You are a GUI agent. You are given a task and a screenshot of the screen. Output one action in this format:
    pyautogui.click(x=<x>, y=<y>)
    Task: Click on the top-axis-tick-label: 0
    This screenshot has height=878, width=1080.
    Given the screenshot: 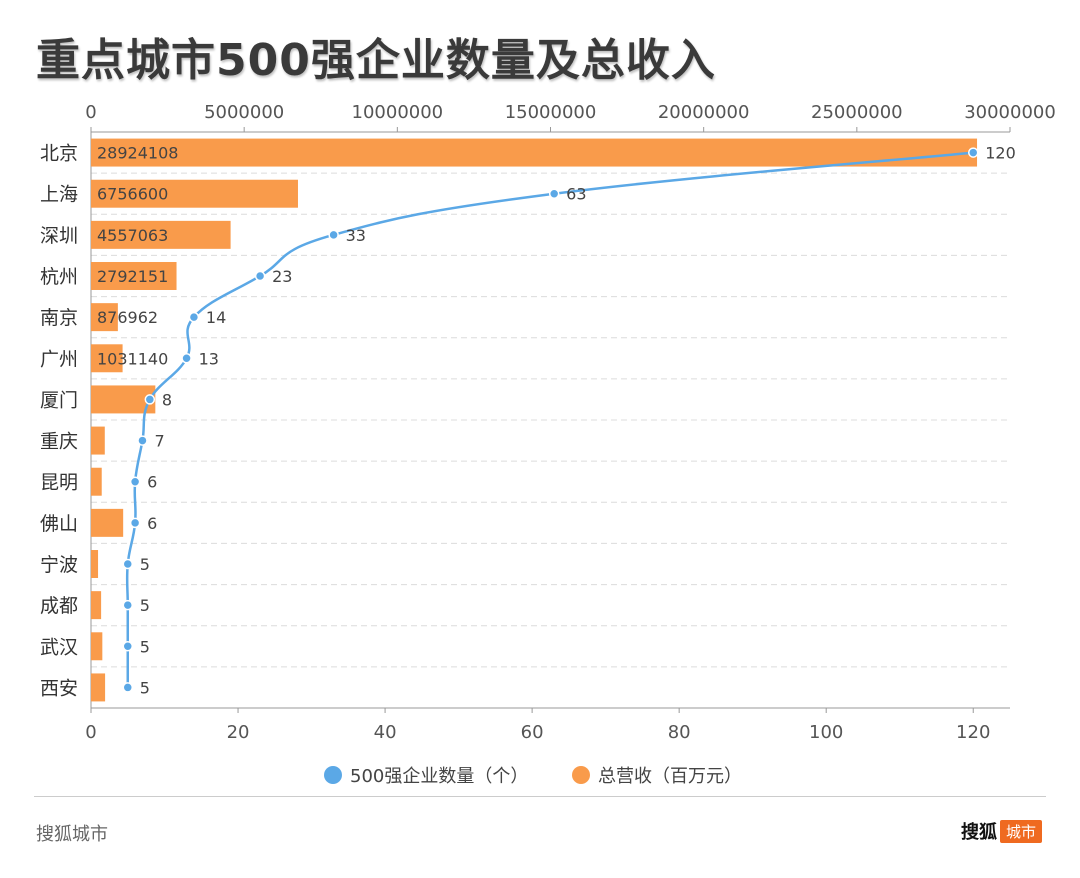 What is the action you would take?
    pyautogui.click(x=90, y=112)
    